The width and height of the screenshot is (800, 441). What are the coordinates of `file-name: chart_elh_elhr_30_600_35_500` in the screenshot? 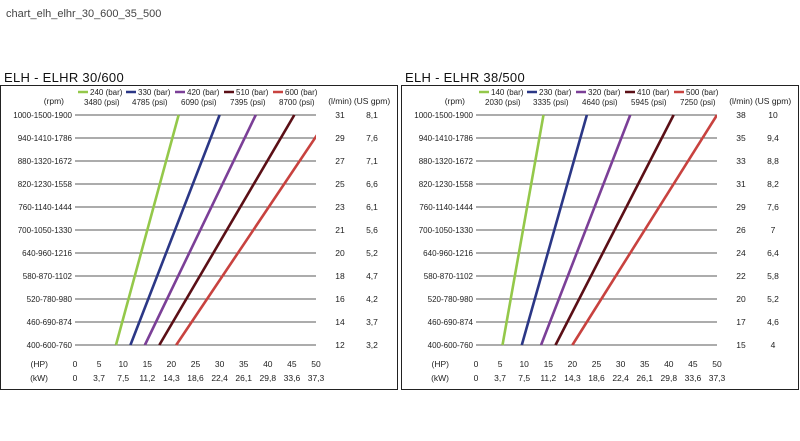 It's located at (84, 14).